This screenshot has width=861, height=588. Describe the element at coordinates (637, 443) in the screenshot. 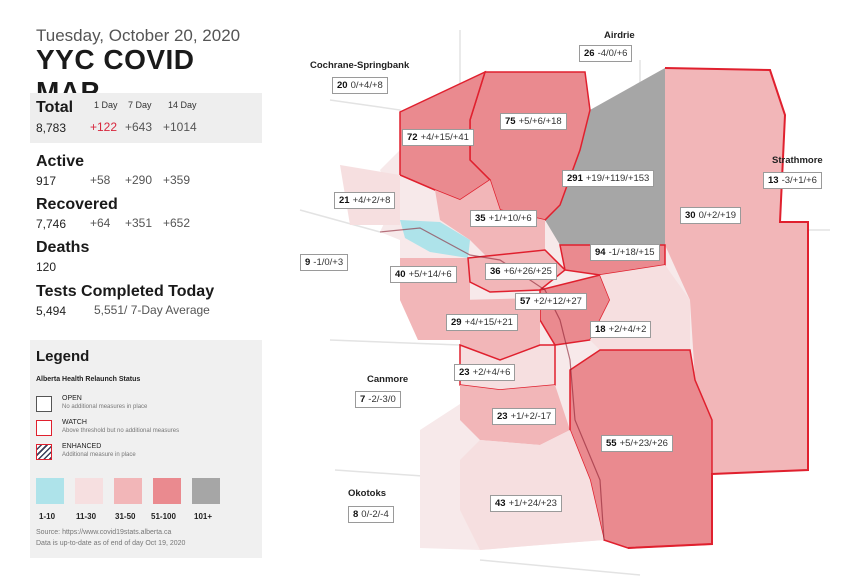

I see `area-label-se-55: 55 +5/+23/+26` at that location.